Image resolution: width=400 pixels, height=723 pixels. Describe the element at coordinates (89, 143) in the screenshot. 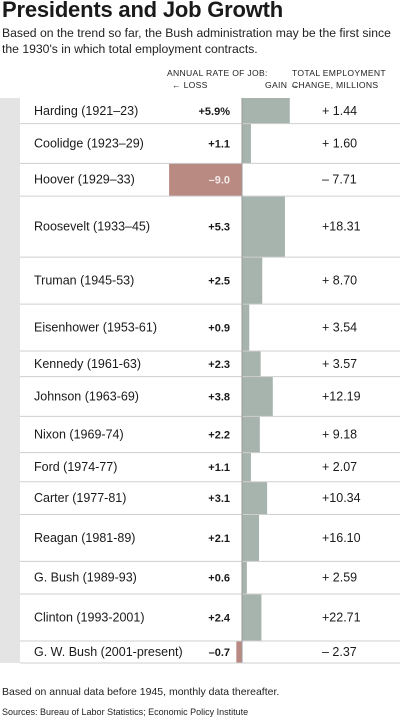

I see `president-label: Coolidge (1923–29)` at that location.